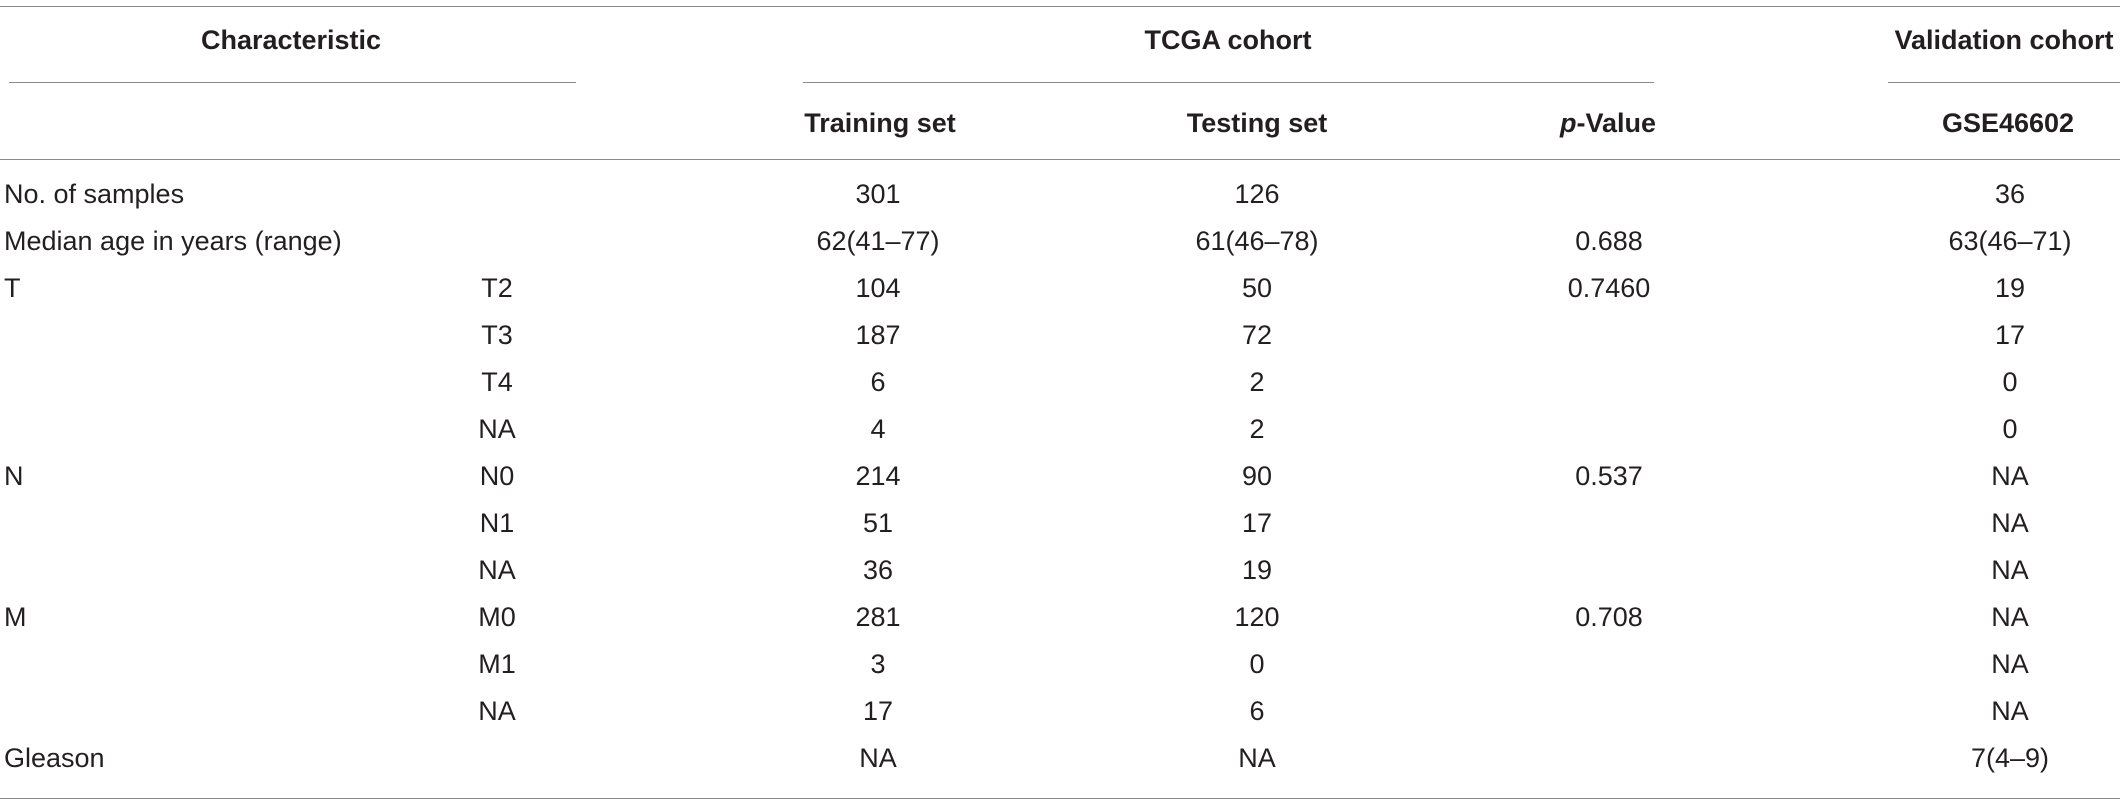 This screenshot has width=2120, height=803. I want to click on validation-value: 36, so click(2010, 194).